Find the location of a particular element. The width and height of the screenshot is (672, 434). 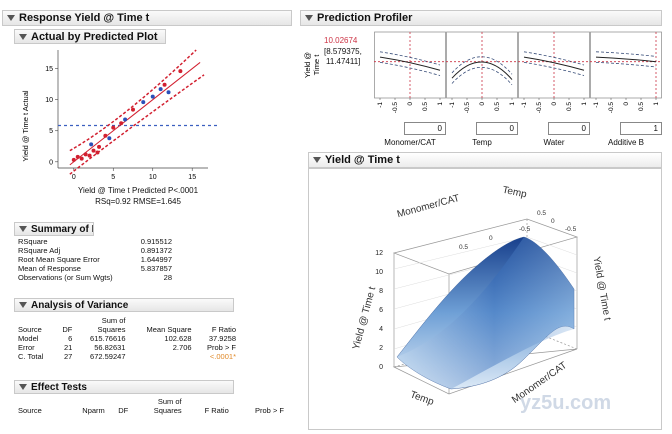

factor-label-monomer-cat: Monomer/CAT is located at coordinates (410, 142).